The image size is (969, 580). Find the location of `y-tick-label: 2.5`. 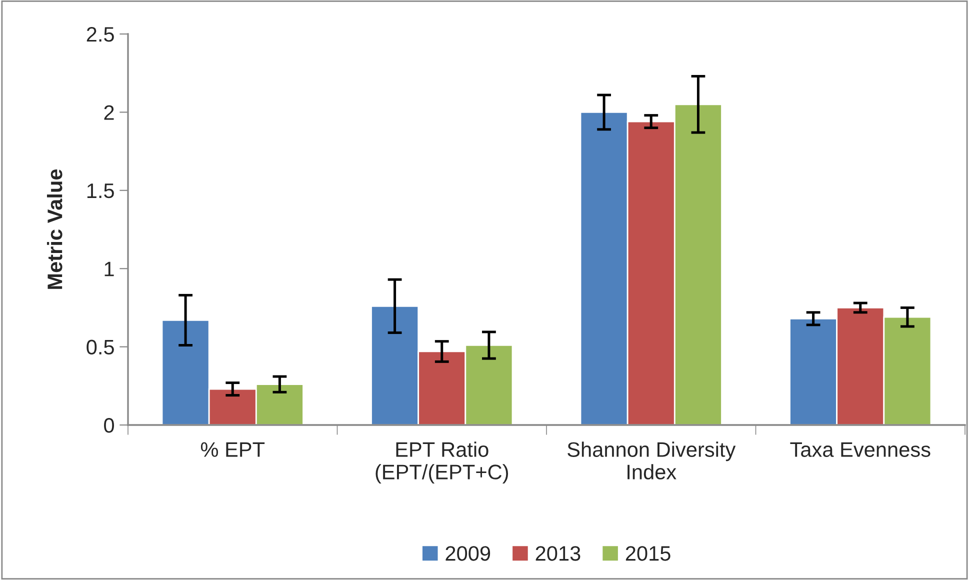

y-tick-label: 2.5 is located at coordinates (100, 34).